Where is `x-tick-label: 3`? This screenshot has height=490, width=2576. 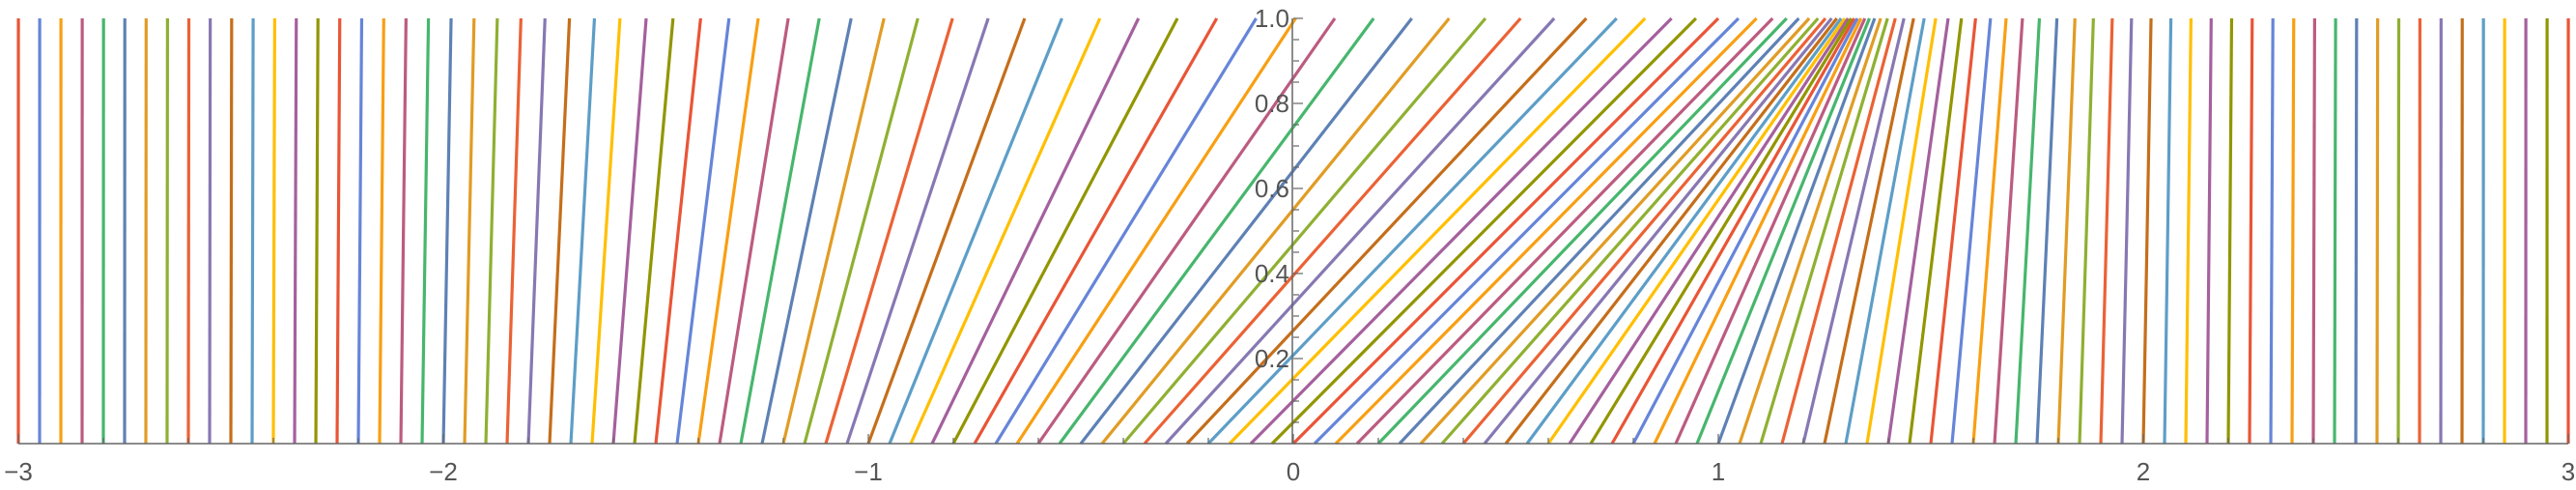
x-tick-label: 3 is located at coordinates (2568, 472).